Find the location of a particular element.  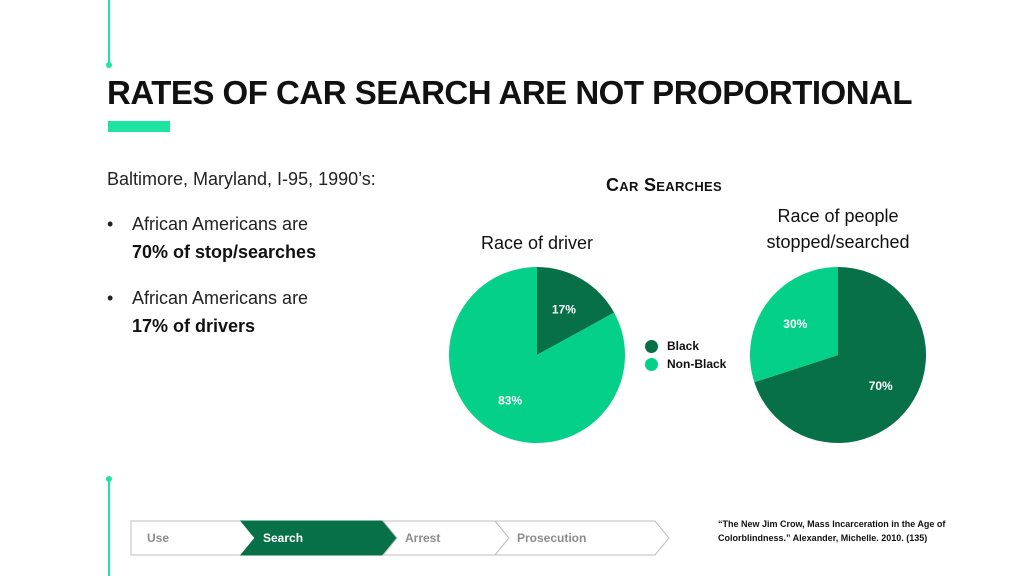

legend-swatch-nonblack is located at coordinates (651, 364).